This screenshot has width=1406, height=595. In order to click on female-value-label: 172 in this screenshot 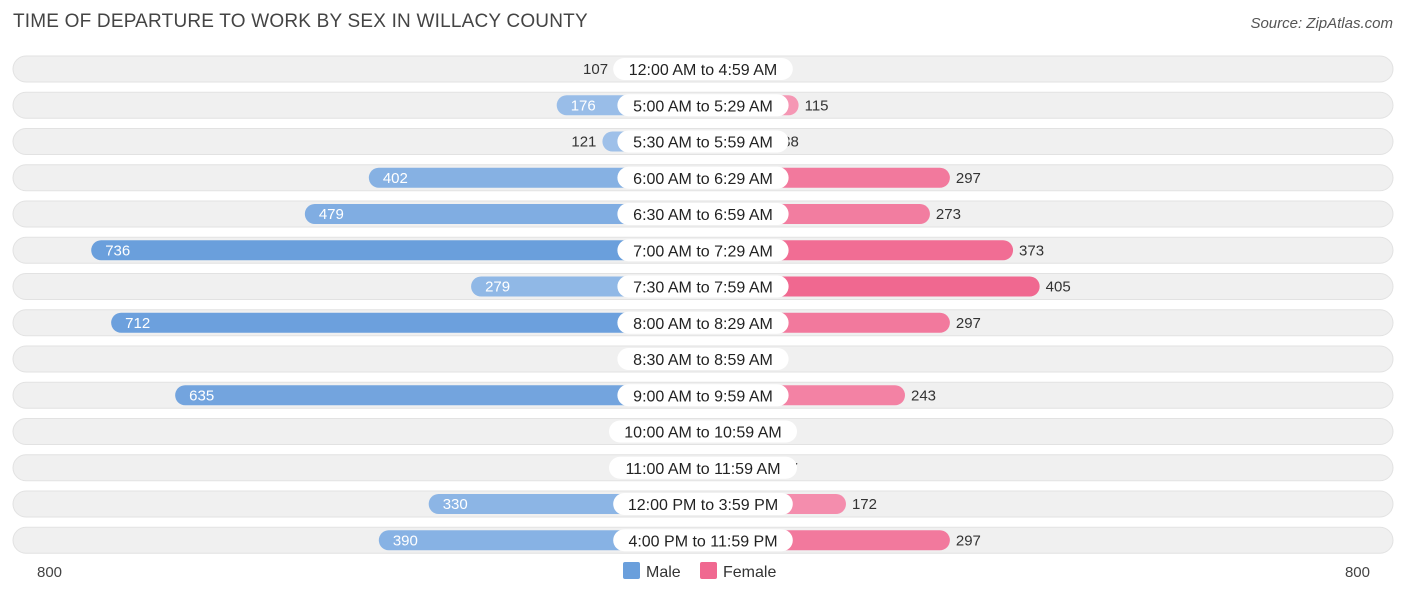, I will do `click(864, 504)`.